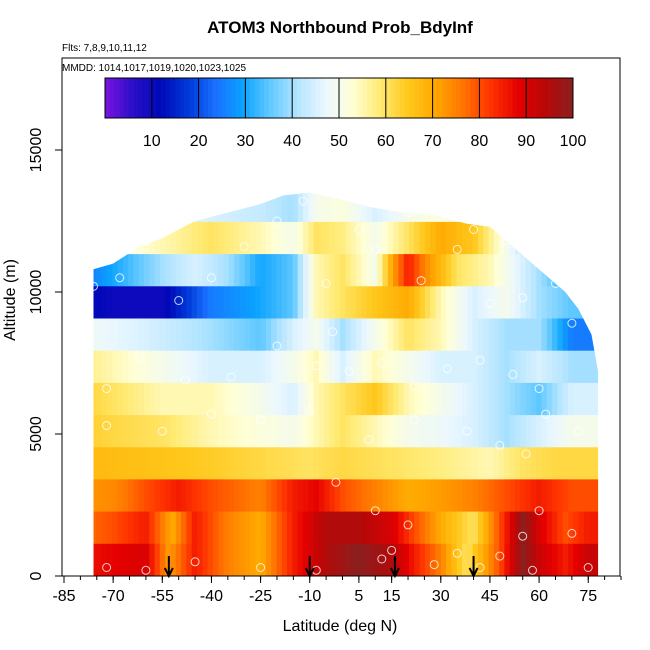  What do you see at coordinates (433, 141) in the screenshot?
I see `colorbar-tick-label: 70` at bounding box center [433, 141].